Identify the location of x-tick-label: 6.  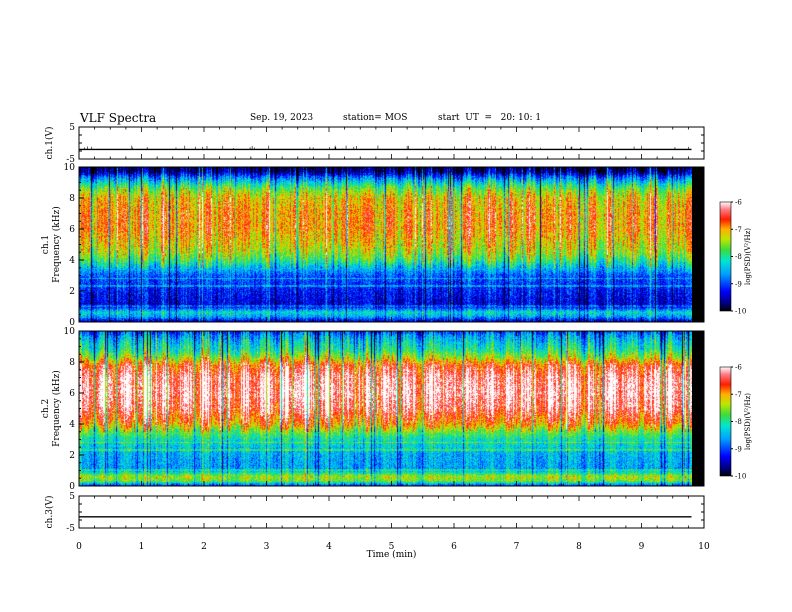
(454, 547).